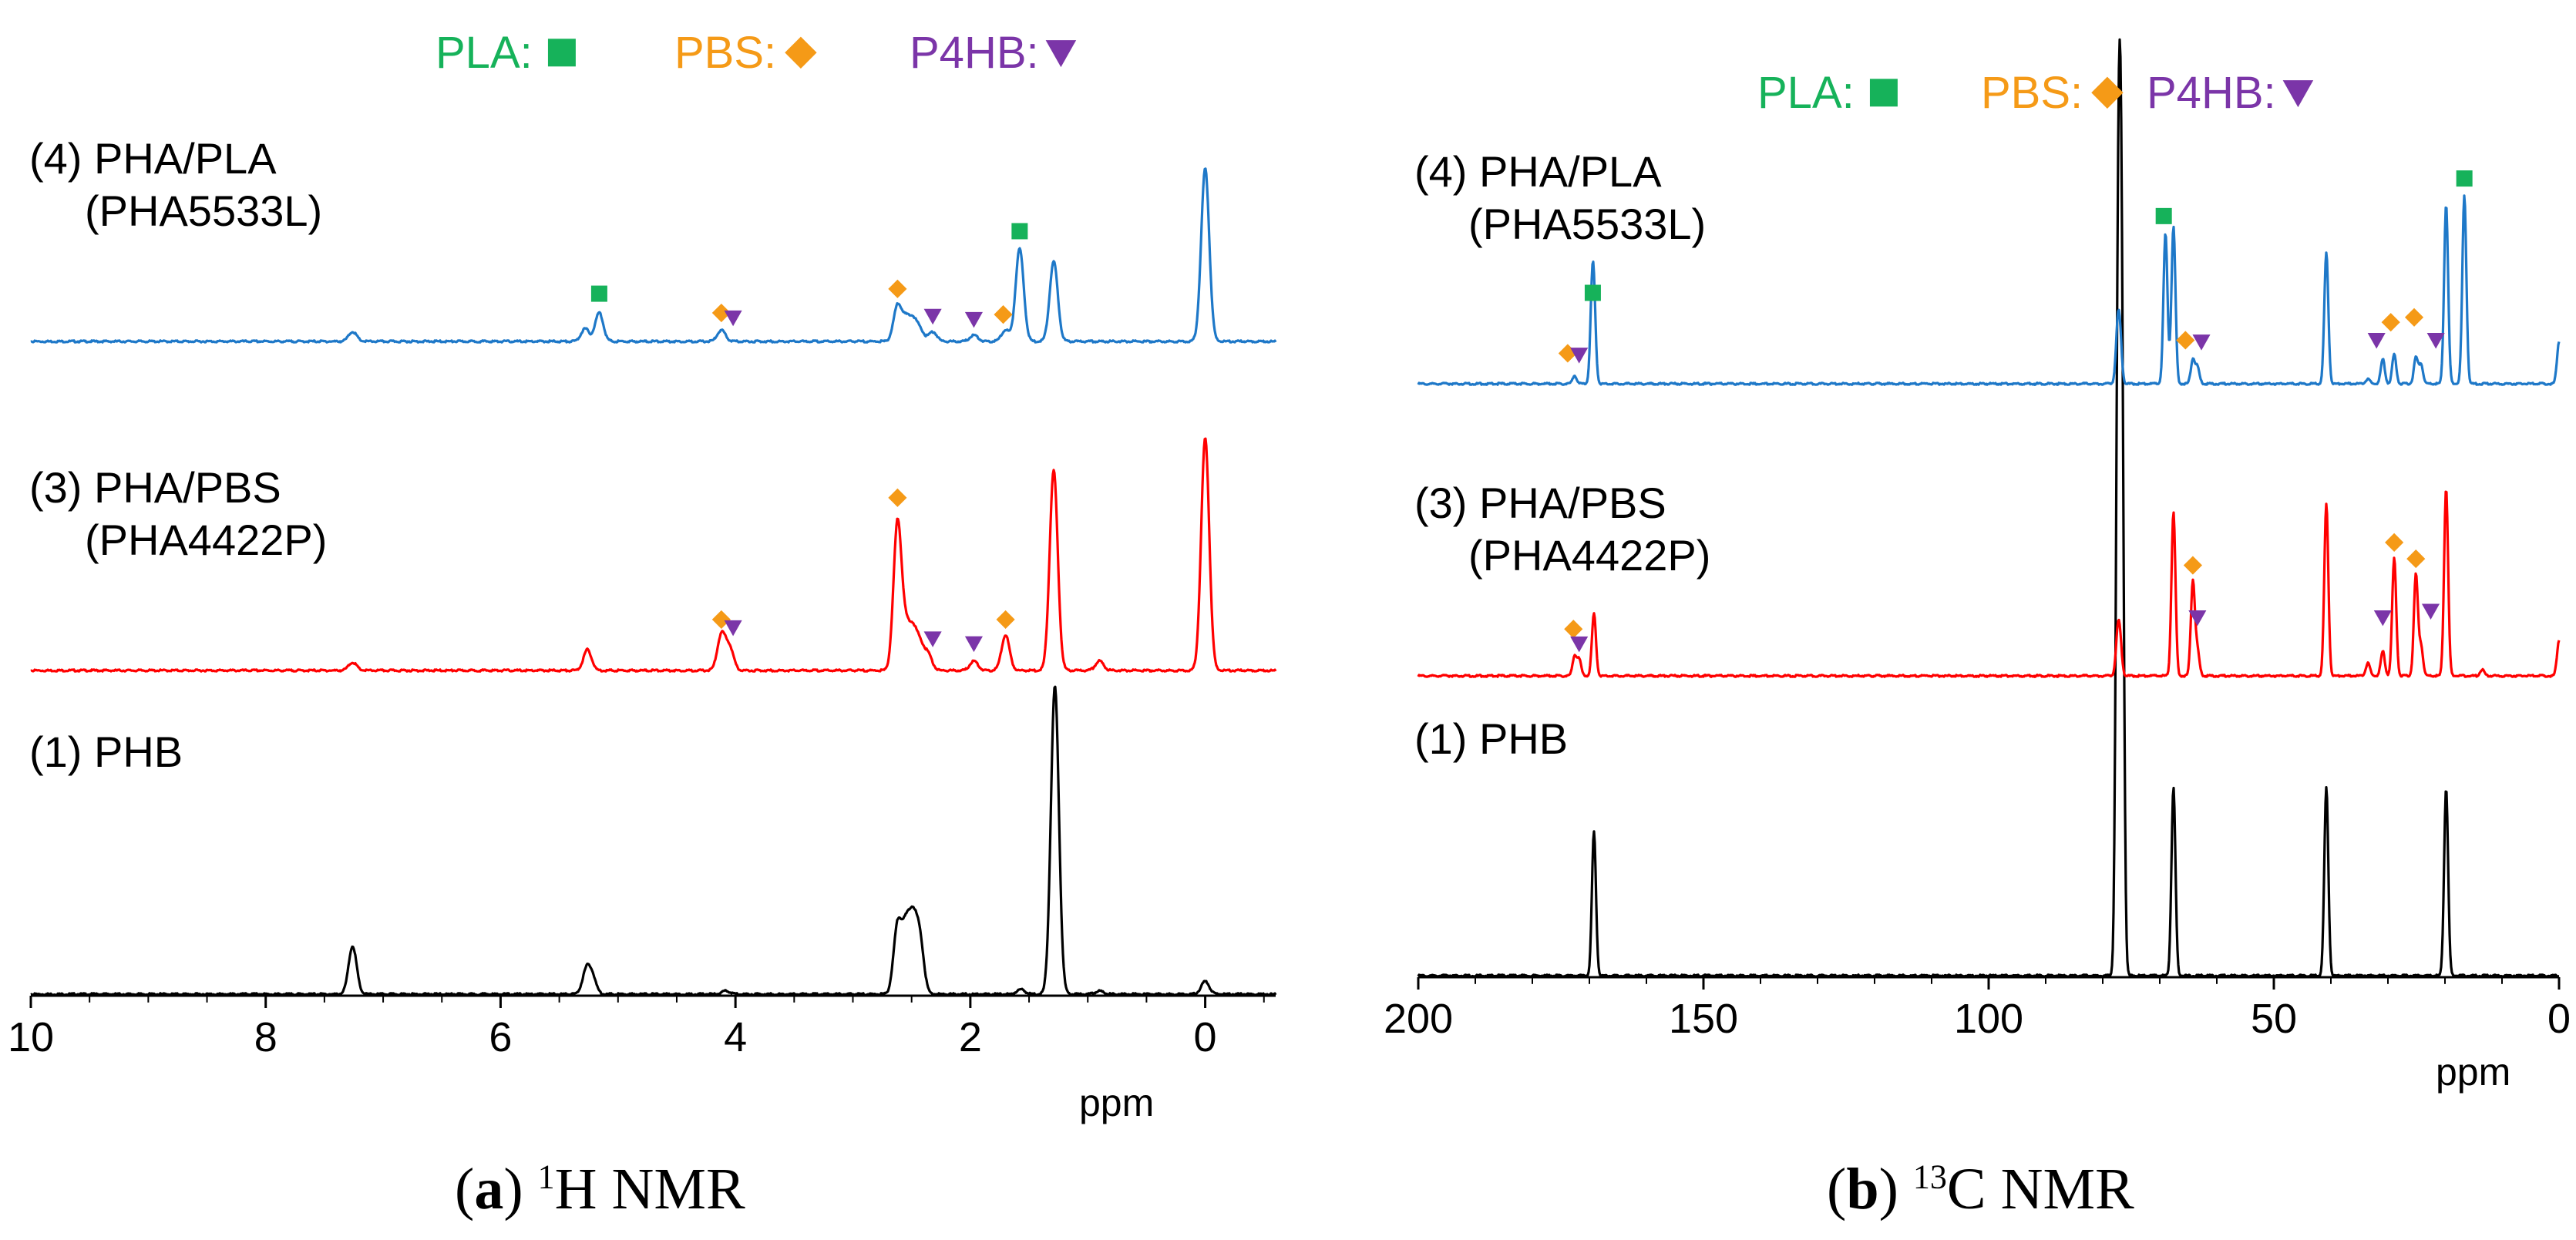 This screenshot has width=2576, height=1240. I want to click on panel-b-tick-label: 200, so click(1418, 1019).